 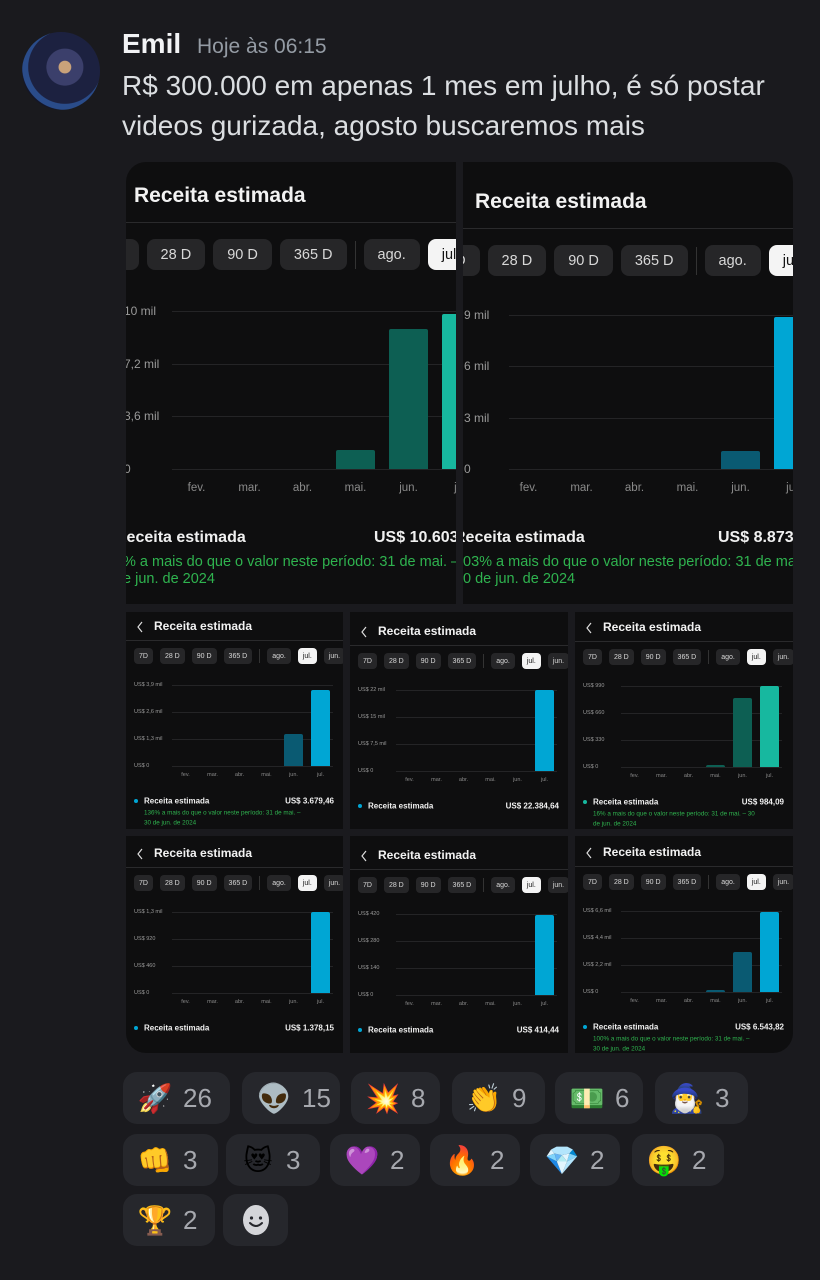 What do you see at coordinates (61, 71) in the screenshot?
I see `avatar` at bounding box center [61, 71].